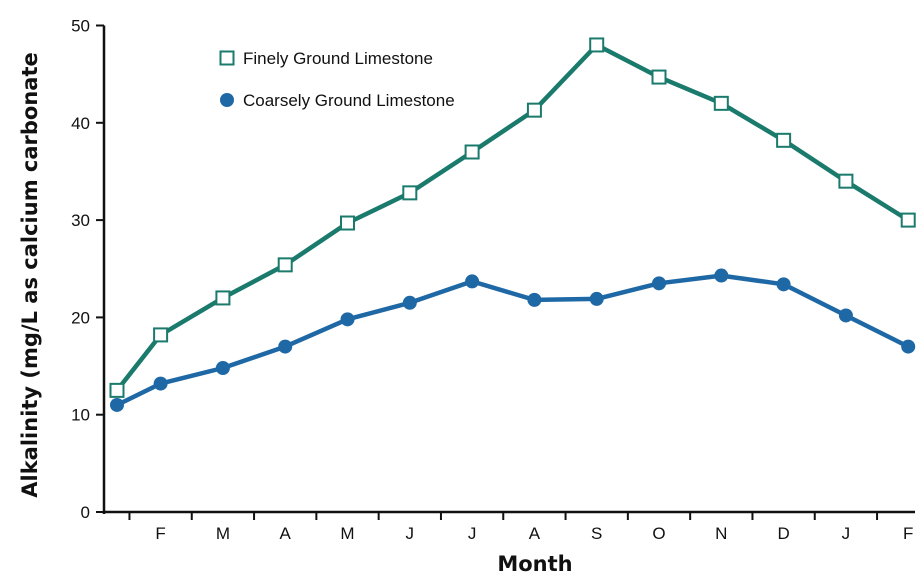 The height and width of the screenshot is (575, 917). I want to click on legend-label: Coarsely Ground Limestone, so click(349, 100).